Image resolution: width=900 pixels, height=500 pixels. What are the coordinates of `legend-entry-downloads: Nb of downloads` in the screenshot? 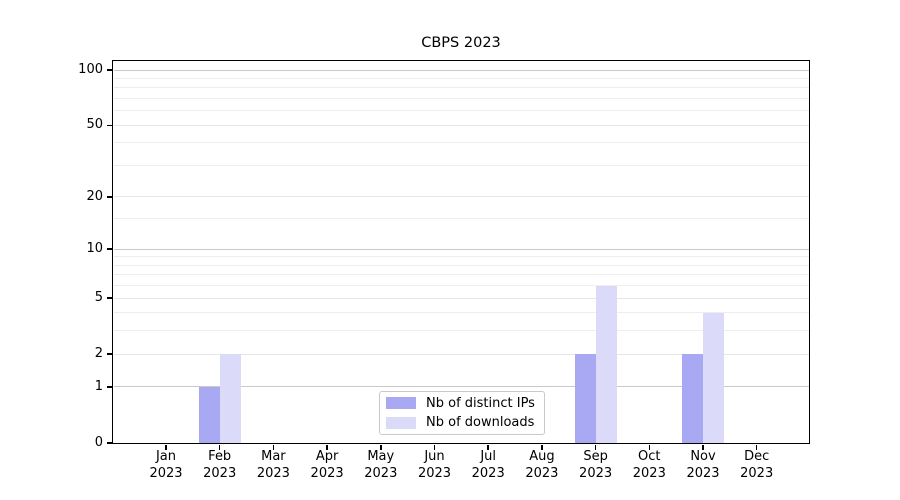 It's located at (462, 423).